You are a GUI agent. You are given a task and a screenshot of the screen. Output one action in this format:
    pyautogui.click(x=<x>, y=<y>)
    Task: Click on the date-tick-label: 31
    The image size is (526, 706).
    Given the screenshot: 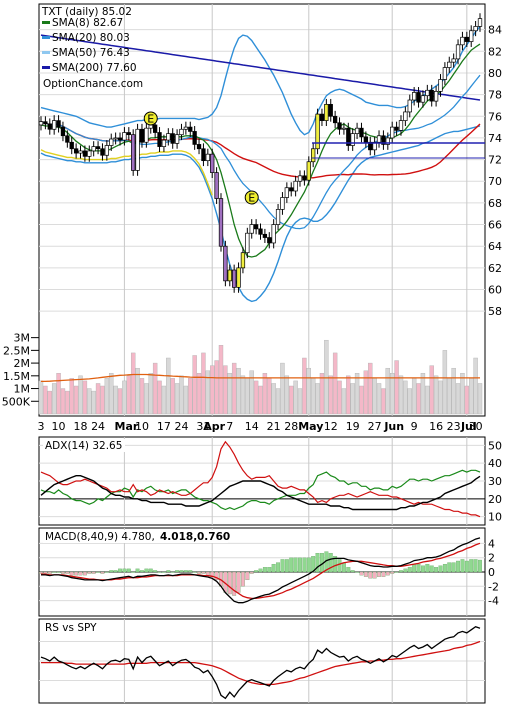 What is the action you would take?
    pyautogui.click(x=203, y=426)
    